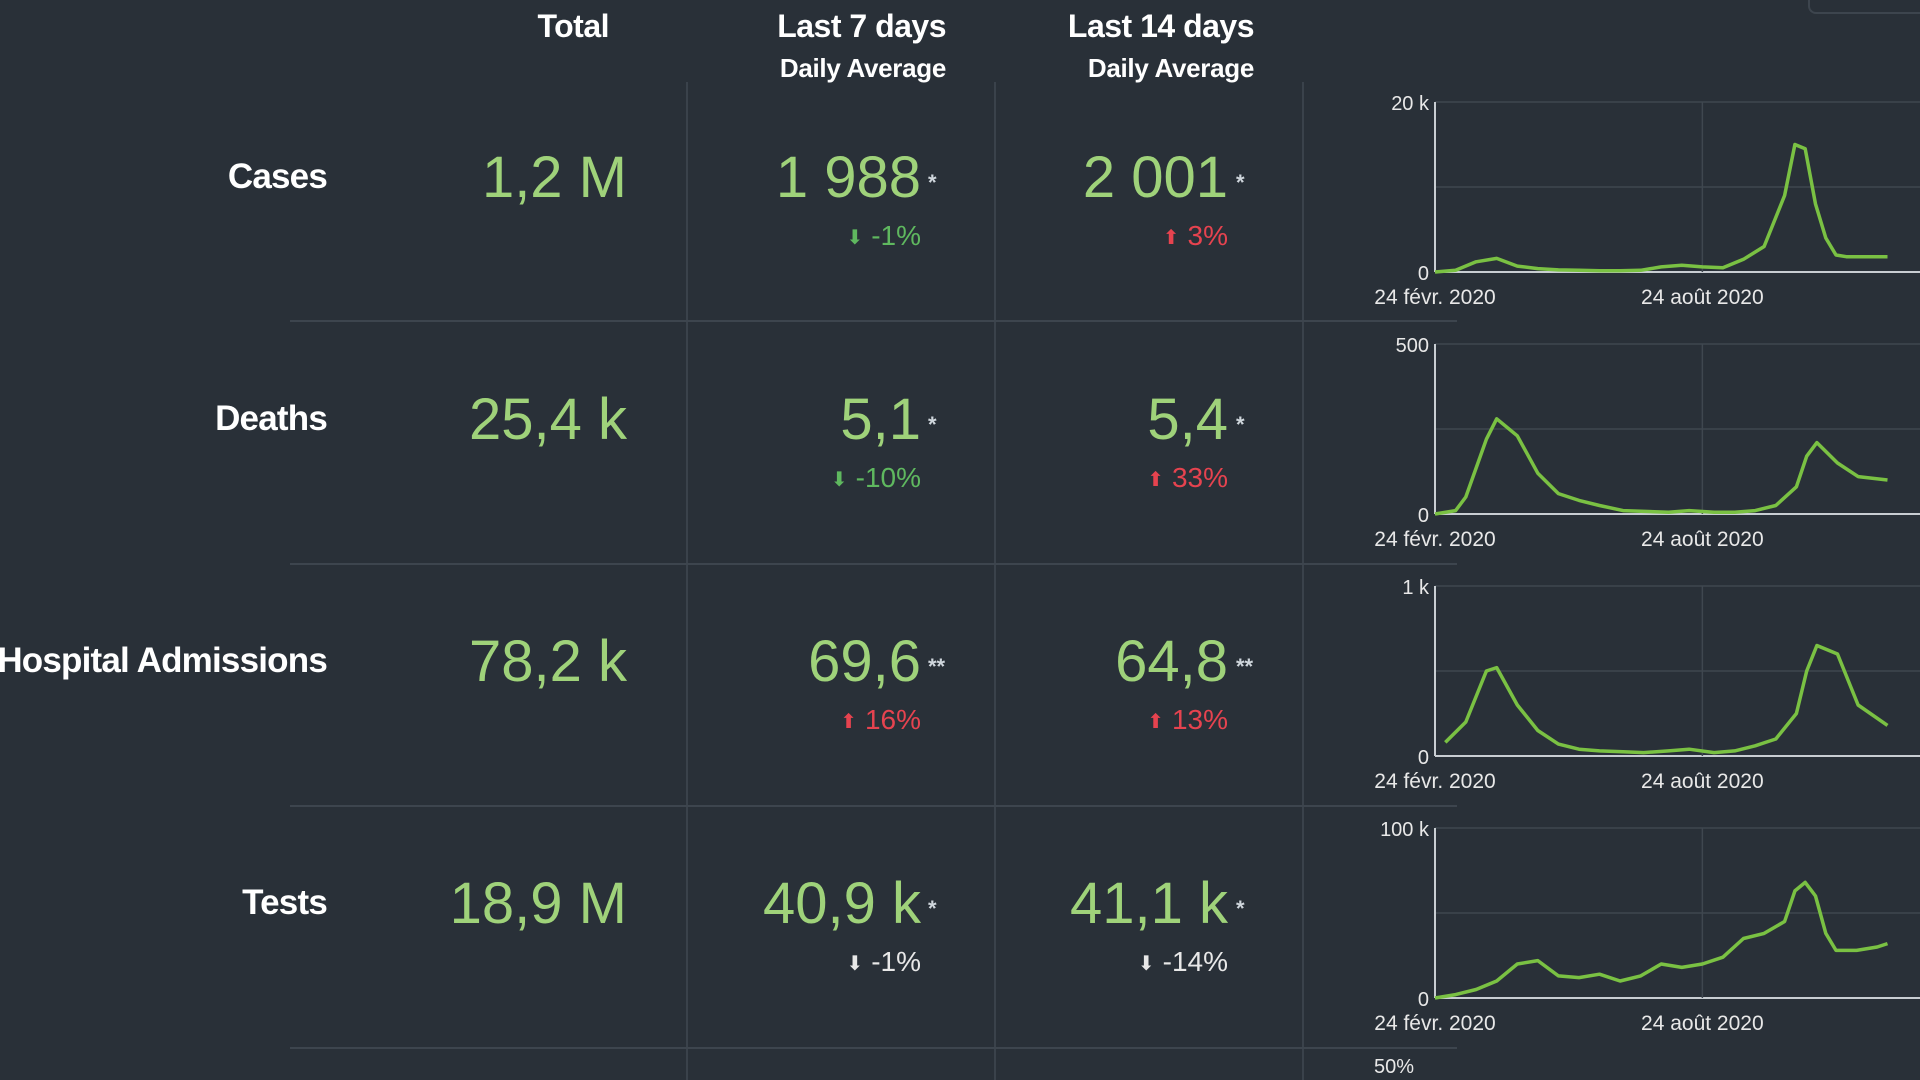 The width and height of the screenshot is (1920, 1080). Describe the element at coordinates (1207, 235) in the screenshot. I see `chg14-percent: 3%` at that location.